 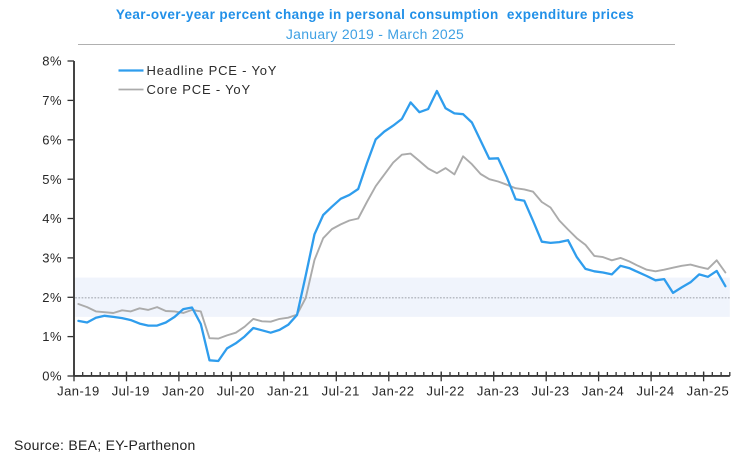 I want to click on svg-text: Core PCE - YoY, so click(x=199, y=89).